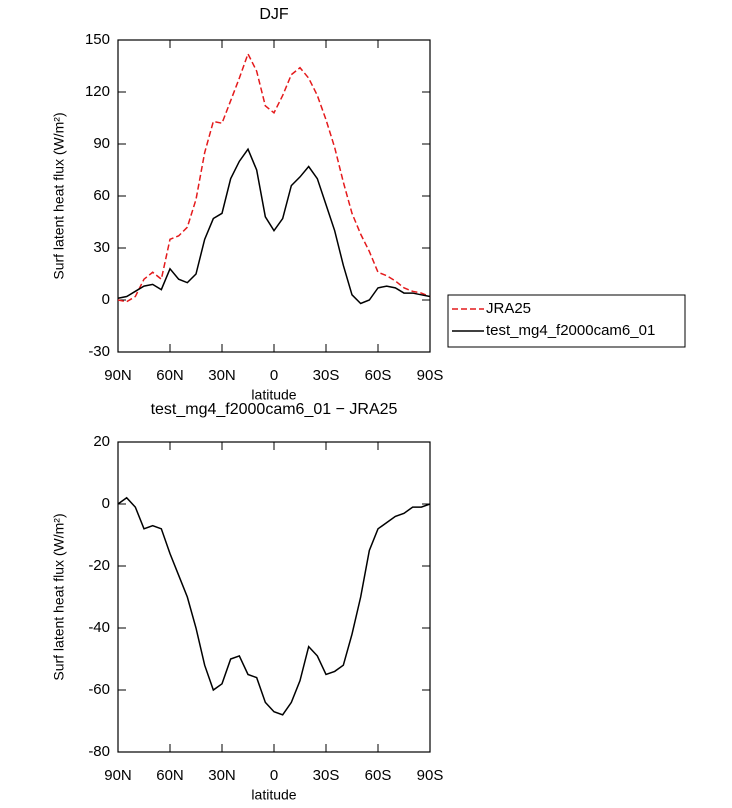 Image resolution: width=732 pixels, height=808 pixels. I want to click on y-tick-label: 120, so click(97, 91).